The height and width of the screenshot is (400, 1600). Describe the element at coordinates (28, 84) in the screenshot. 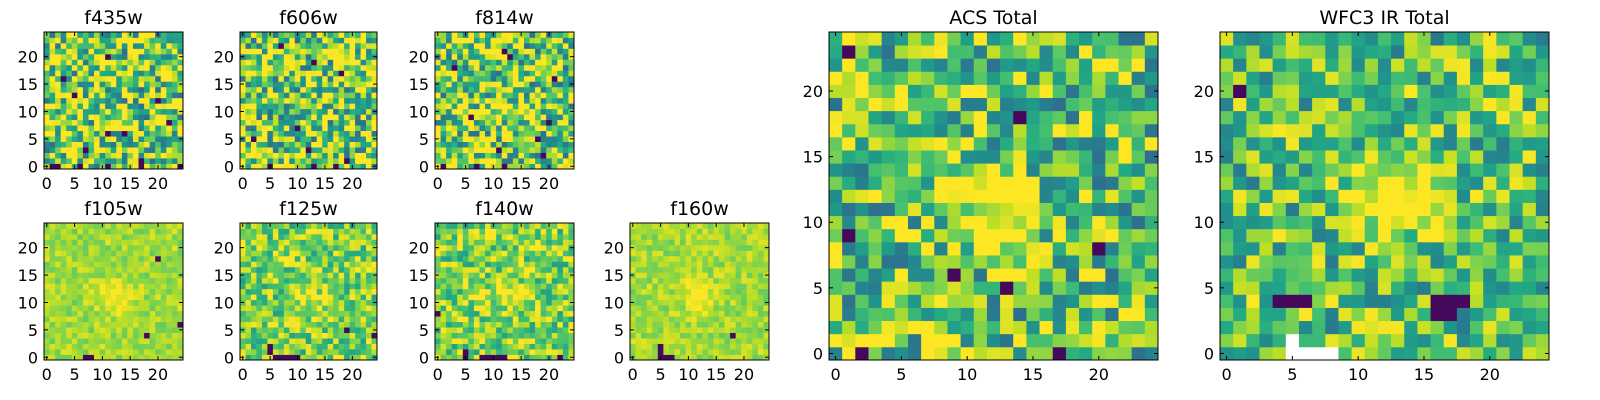

I see `y-tick-label: 15` at that location.